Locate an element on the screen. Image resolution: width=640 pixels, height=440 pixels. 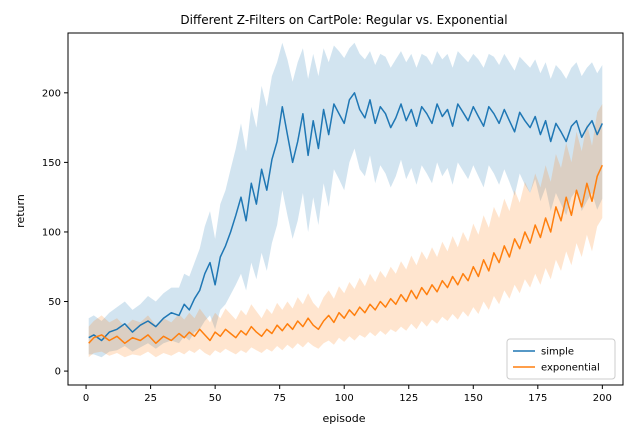
x-tick-label: 25 is located at coordinates (150, 398).